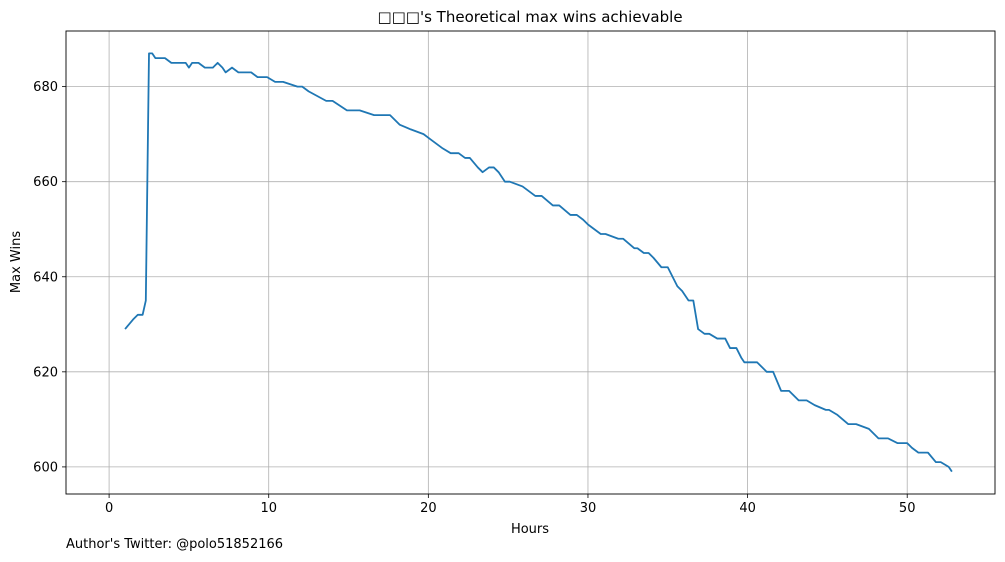  I want to click on x-axis-title: Hours, so click(530, 529).